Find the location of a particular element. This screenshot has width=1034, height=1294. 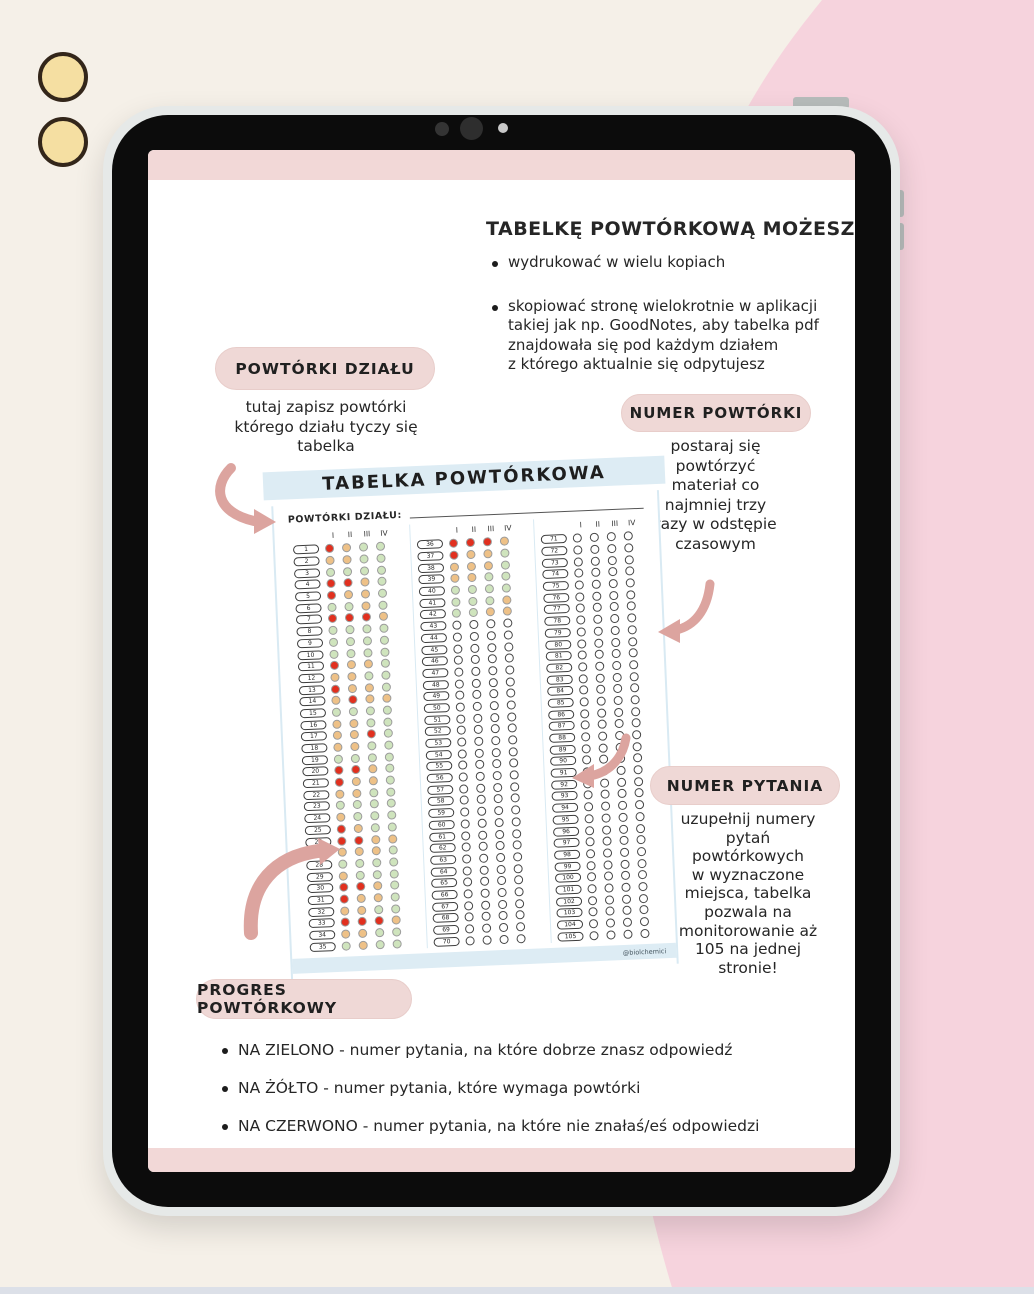

question-number-cell: 82 is located at coordinates (559, 667).